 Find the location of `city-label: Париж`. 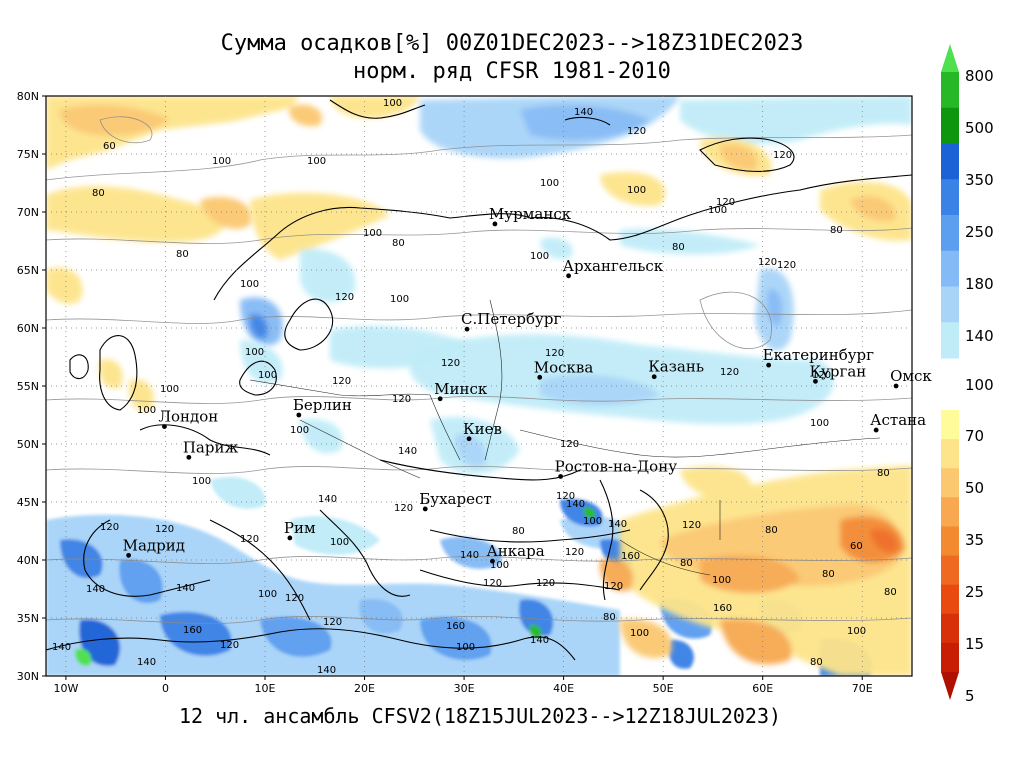

city-label: Париж is located at coordinates (211, 447).